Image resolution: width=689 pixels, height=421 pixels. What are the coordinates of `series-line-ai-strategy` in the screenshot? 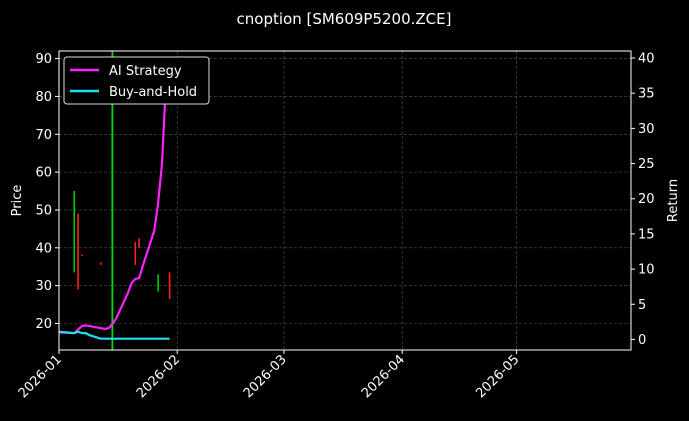 It's located at (114, 196).